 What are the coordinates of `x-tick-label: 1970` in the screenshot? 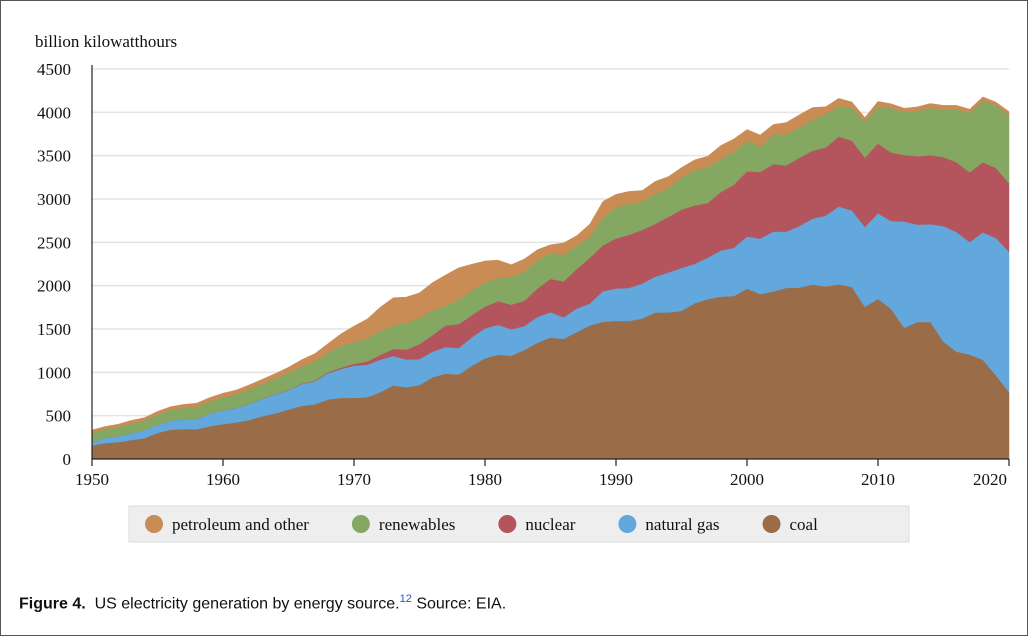 It's located at (354, 479).